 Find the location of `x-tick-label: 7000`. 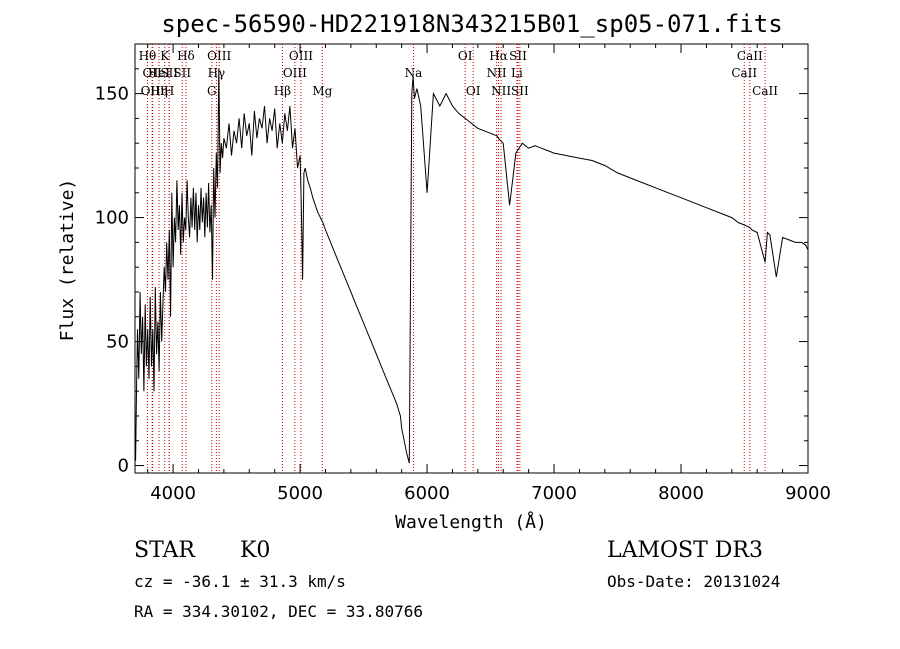

x-tick-label: 7000 is located at coordinates (554, 493).